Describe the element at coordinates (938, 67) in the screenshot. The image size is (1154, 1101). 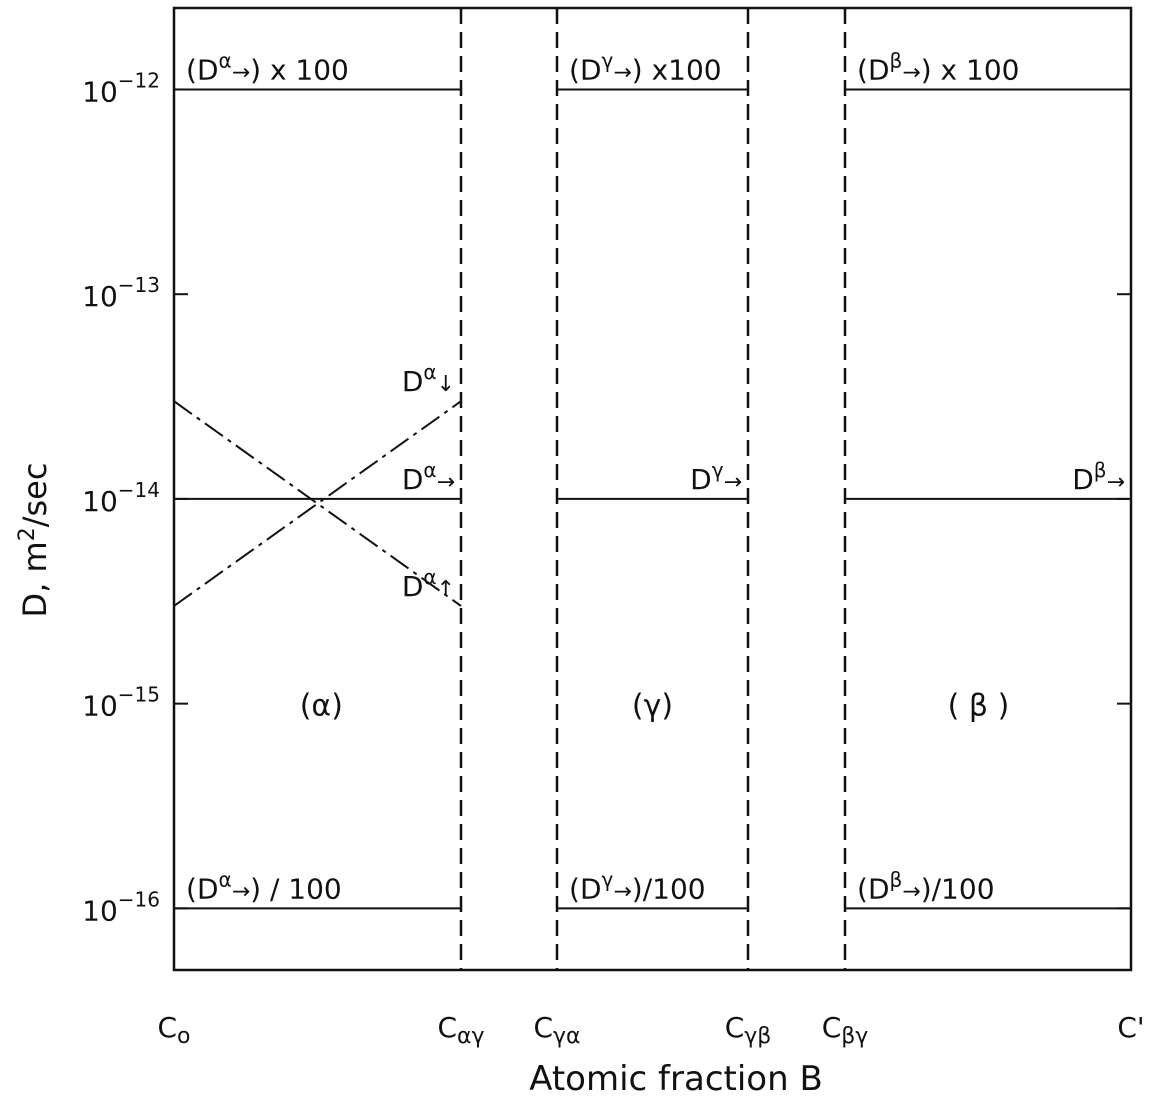
I see `annotation-dbeta-right-x-100: (Dβ→) x 100` at that location.